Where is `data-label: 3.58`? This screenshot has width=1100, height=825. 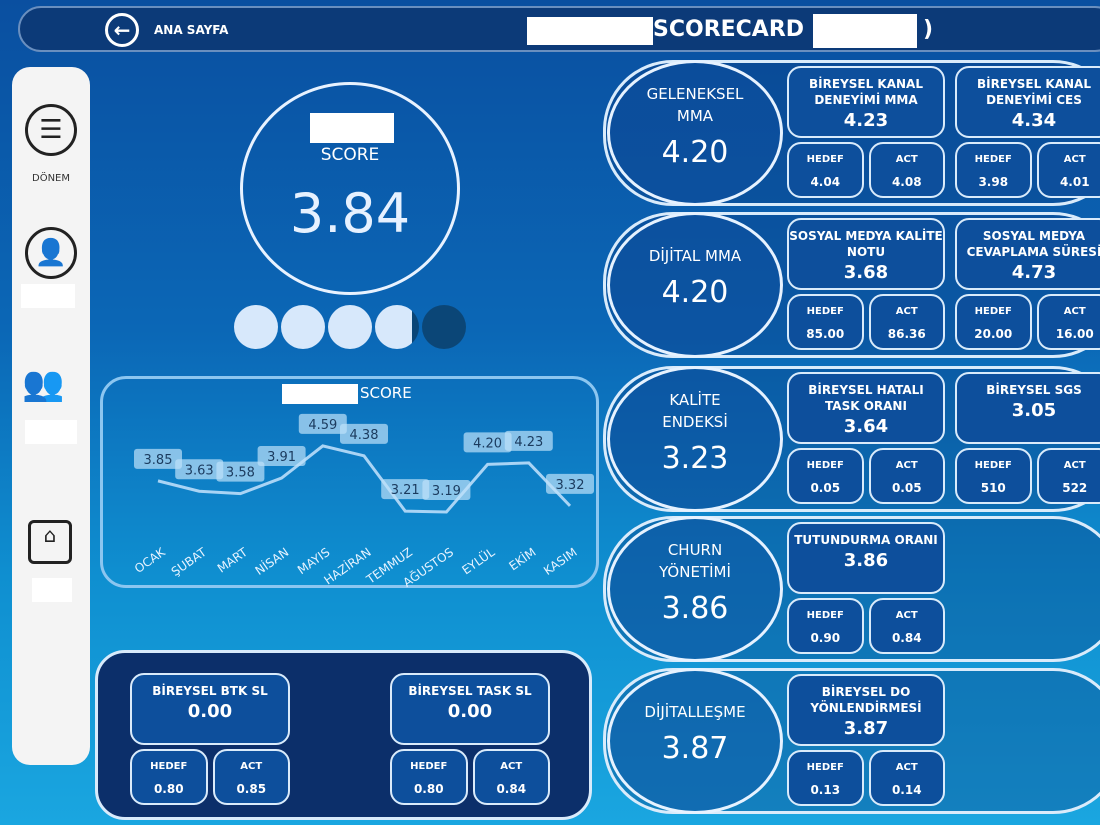 data-label: 3.58 is located at coordinates (240, 473).